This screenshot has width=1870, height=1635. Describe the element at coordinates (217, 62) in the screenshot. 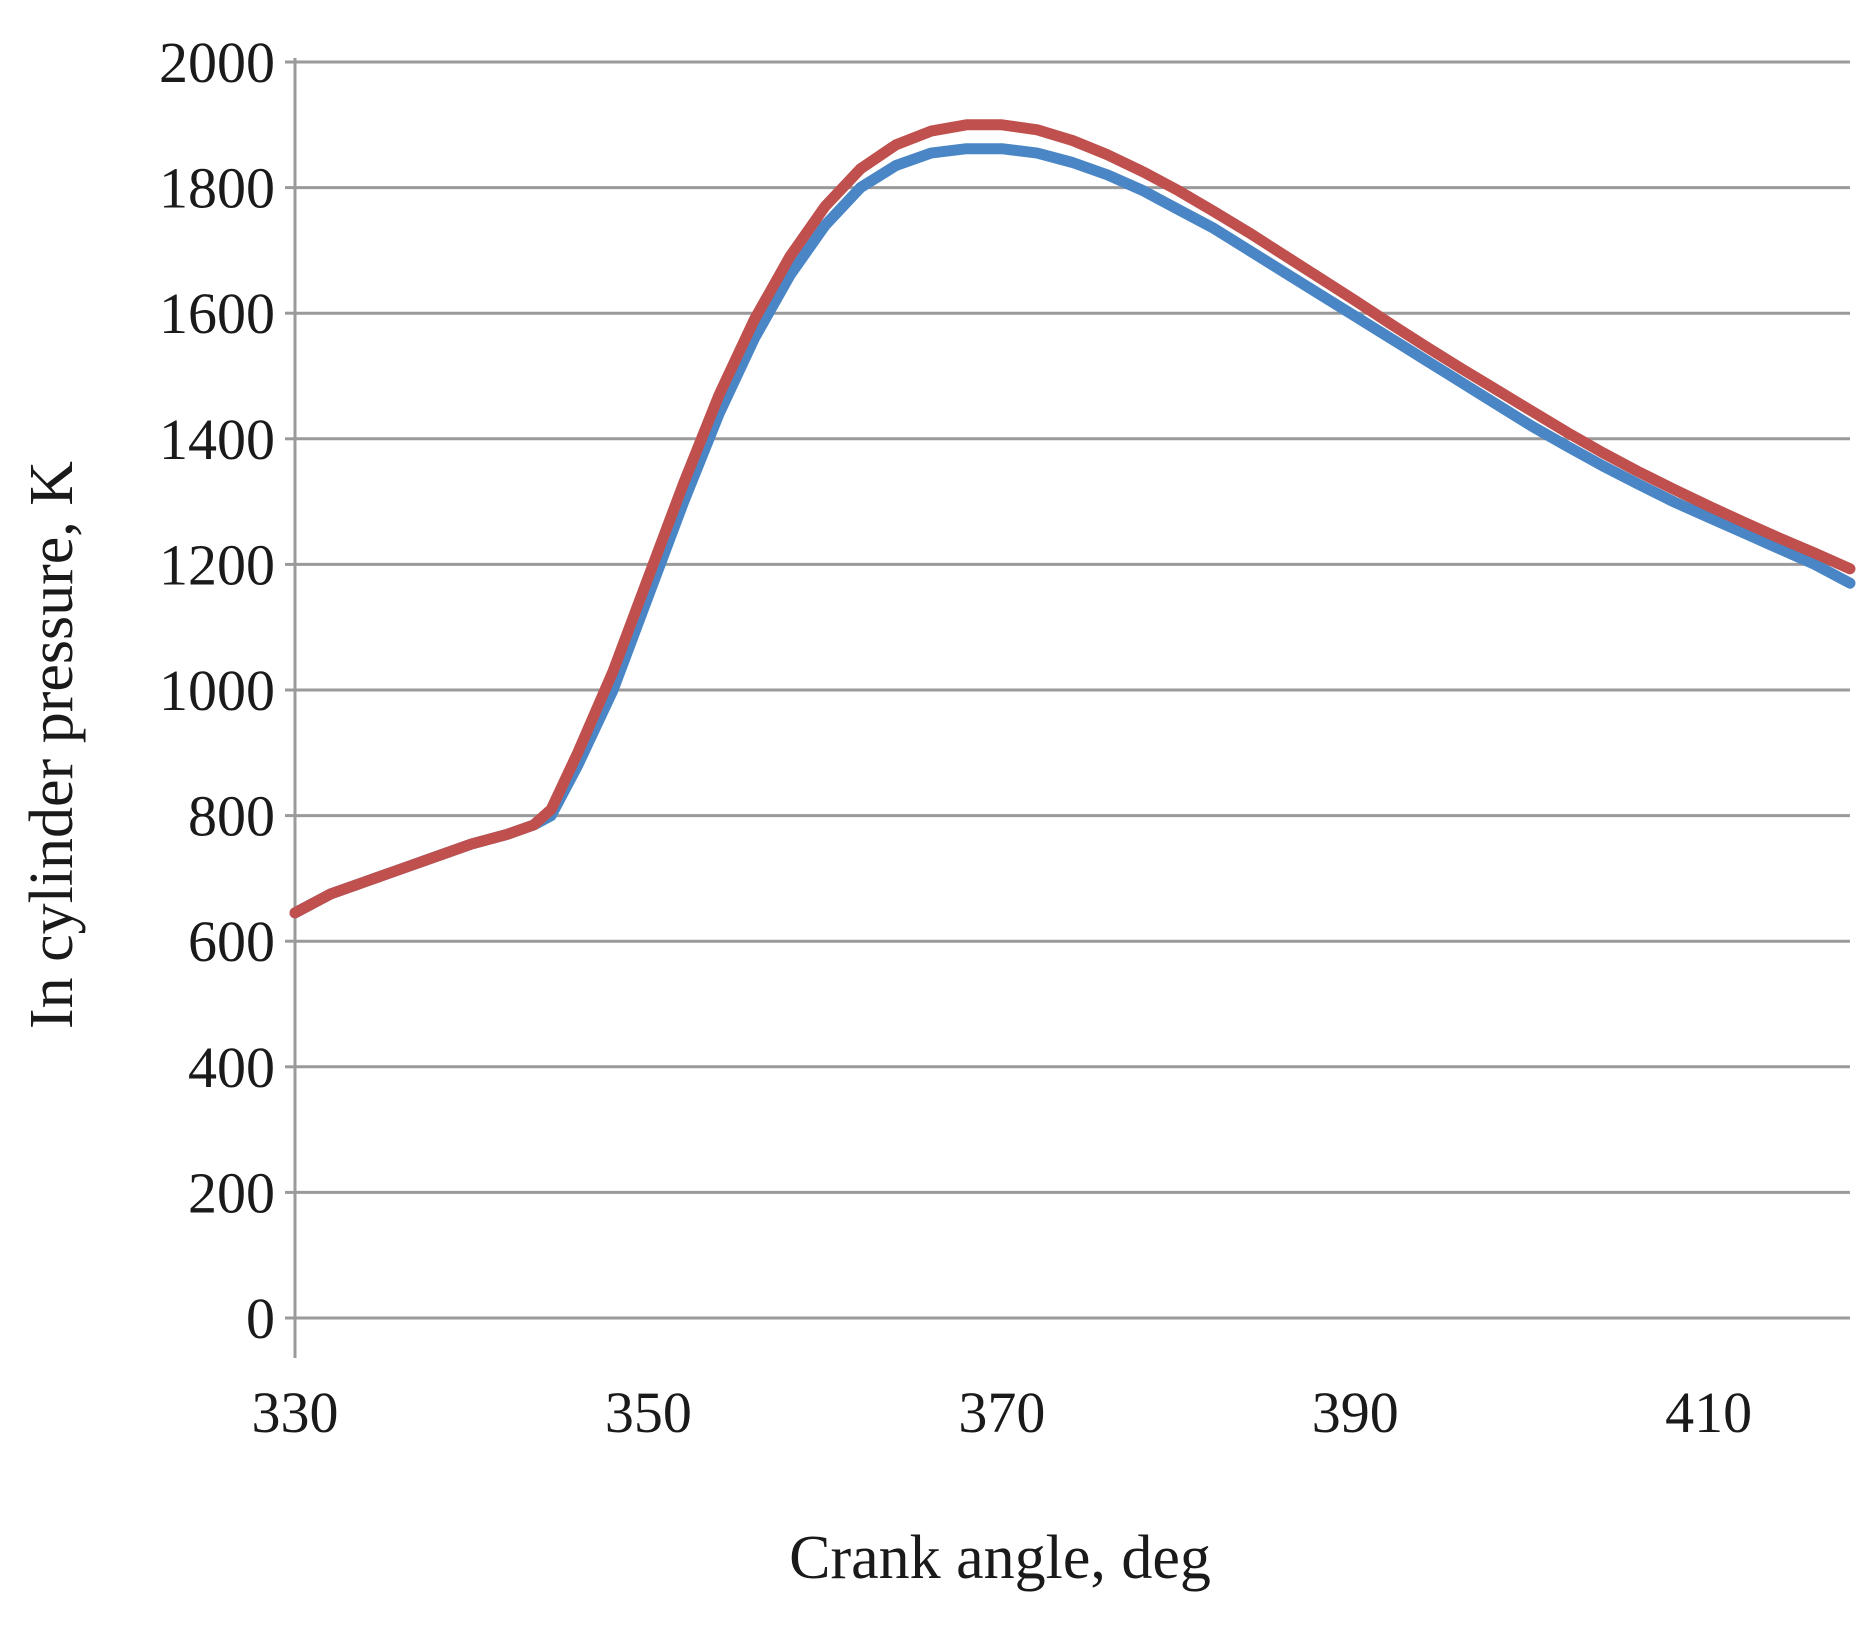

I see `y-tick-label-2000: 2000` at that location.